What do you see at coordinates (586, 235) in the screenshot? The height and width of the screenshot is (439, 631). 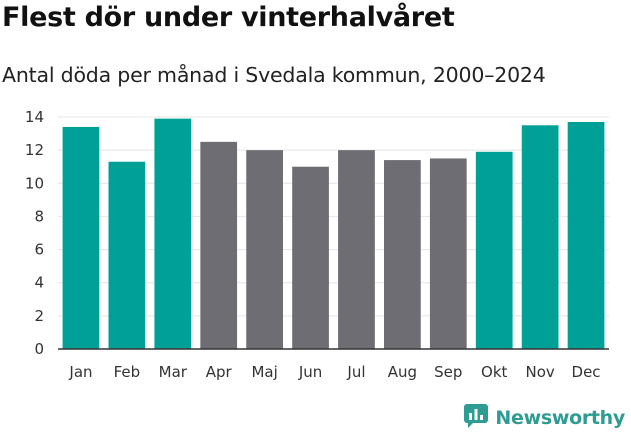 I see `bar-dec` at bounding box center [586, 235].